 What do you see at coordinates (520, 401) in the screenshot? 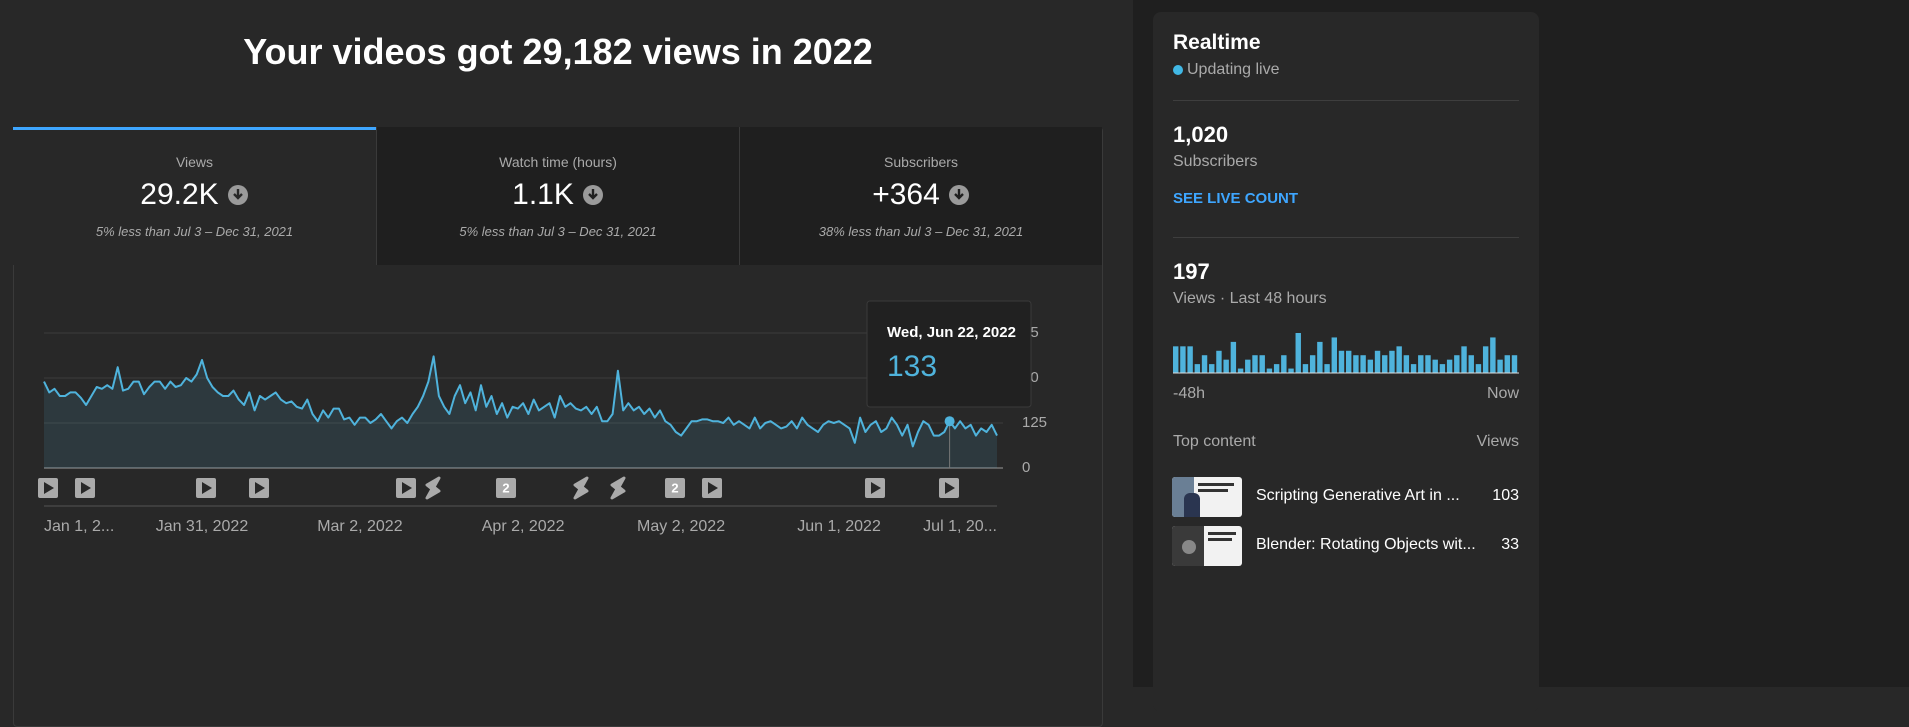
I see `line` at bounding box center [520, 401].